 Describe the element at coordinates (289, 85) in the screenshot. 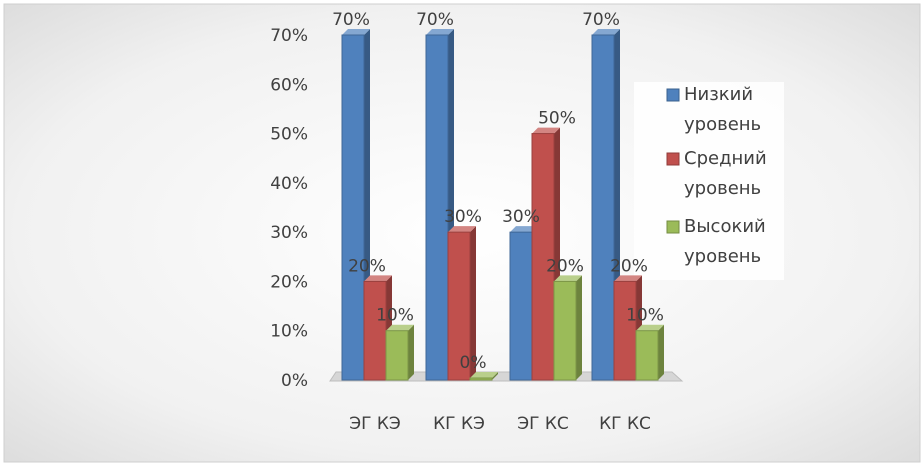

I see `y-tick-label: 60%` at that location.